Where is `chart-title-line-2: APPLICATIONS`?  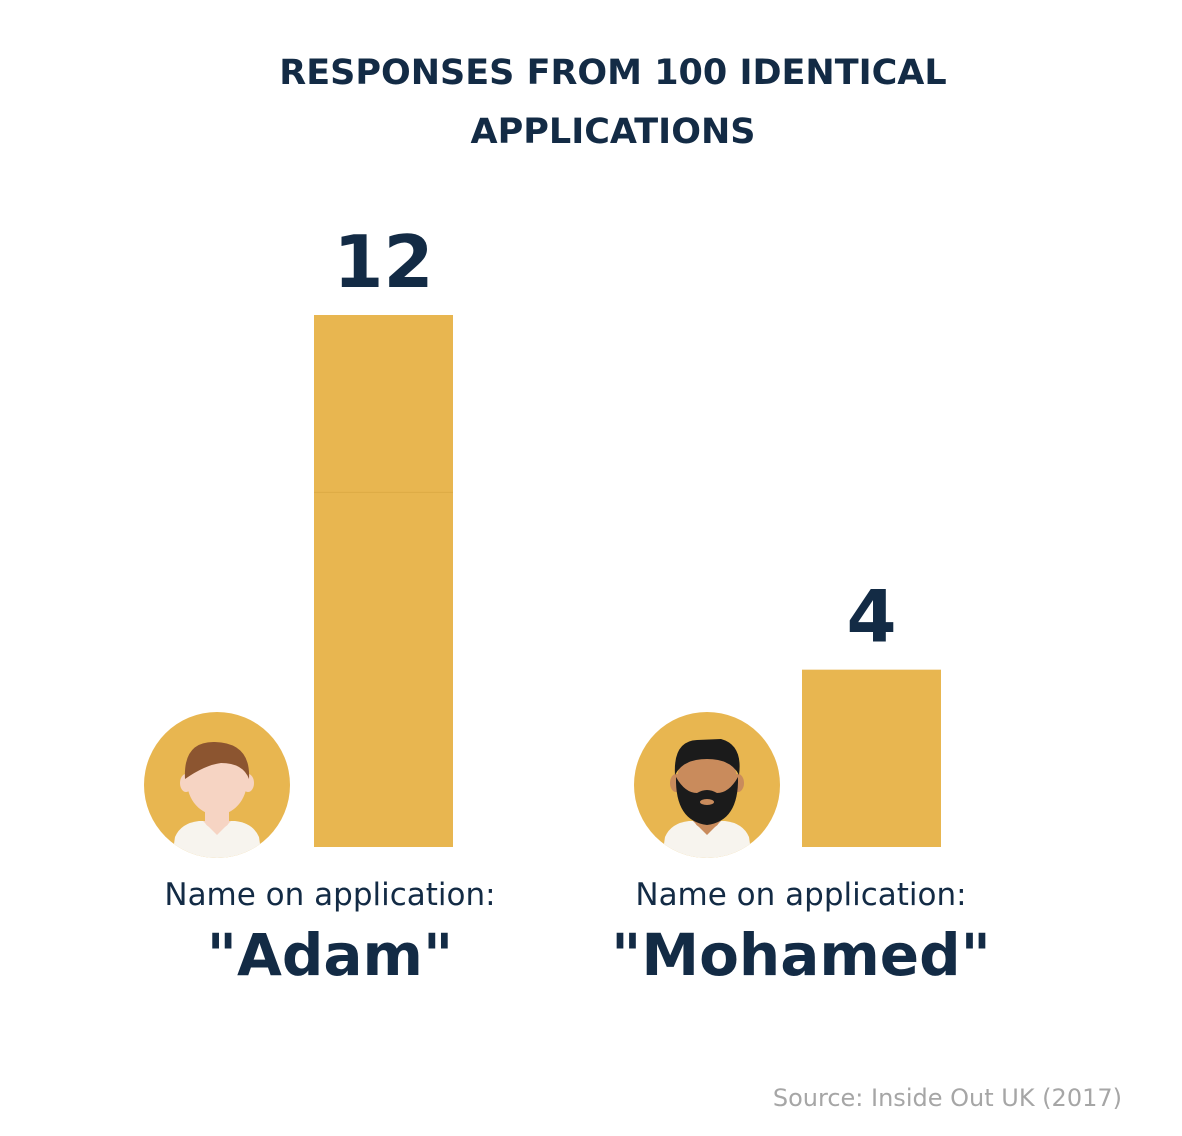 chart-title-line-2: APPLICATIONS is located at coordinates (613, 132).